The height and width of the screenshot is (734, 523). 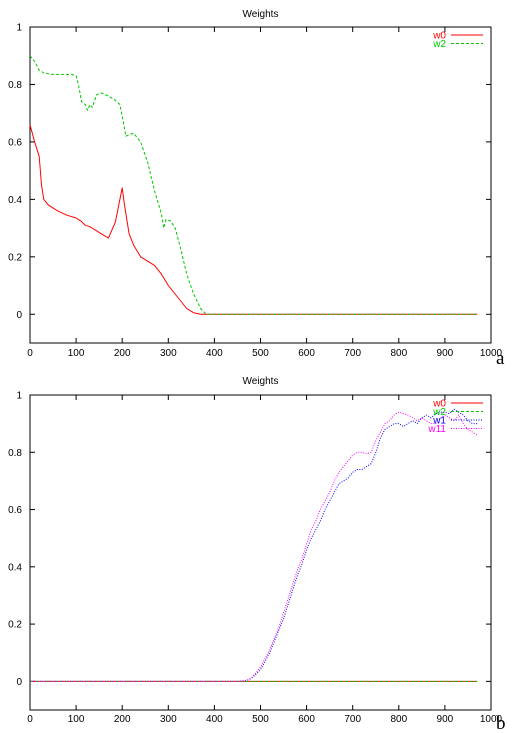 What do you see at coordinates (436, 429) in the screenshot?
I see `legend-label-w11: w11` at bounding box center [436, 429].